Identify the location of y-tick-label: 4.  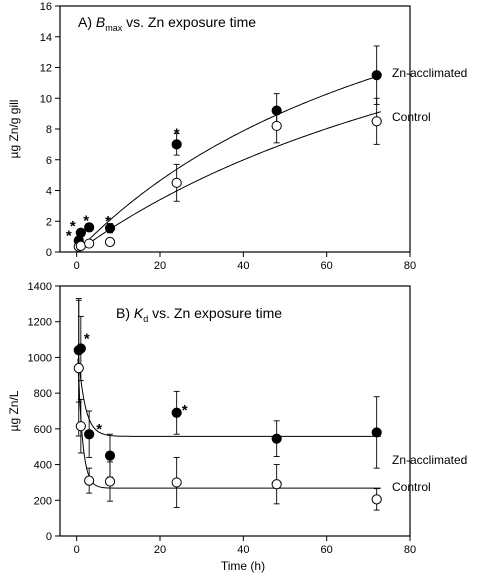
(49, 192).